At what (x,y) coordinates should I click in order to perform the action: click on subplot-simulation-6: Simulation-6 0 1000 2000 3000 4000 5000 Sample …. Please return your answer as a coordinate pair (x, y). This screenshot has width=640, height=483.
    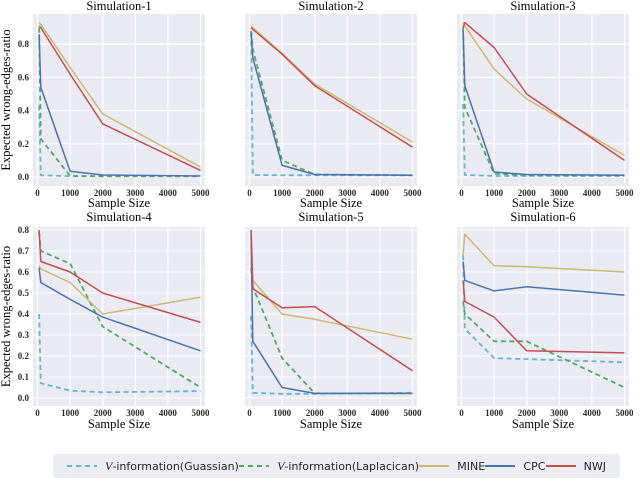
    Looking at the image, I should click on (545, 320).